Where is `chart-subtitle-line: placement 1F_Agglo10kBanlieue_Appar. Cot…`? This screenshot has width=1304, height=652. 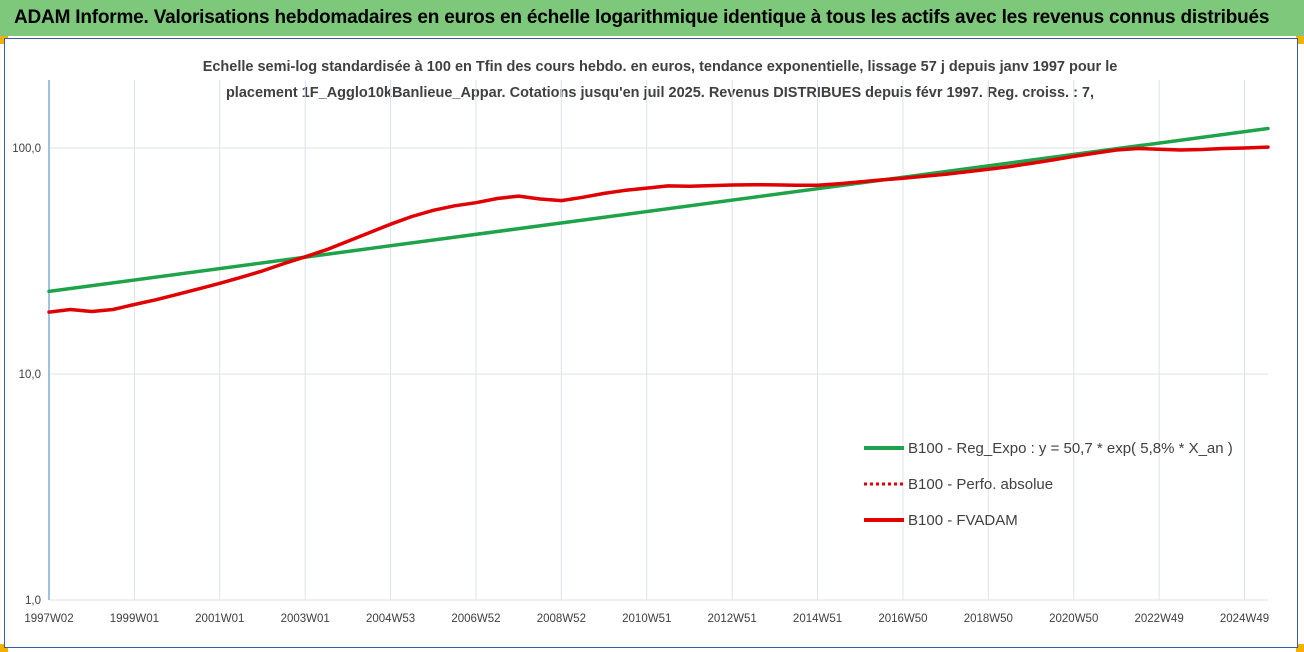
chart-subtitle-line: placement 1F_Agglo10kBanlieue_Appar. Cot… is located at coordinates (660, 93).